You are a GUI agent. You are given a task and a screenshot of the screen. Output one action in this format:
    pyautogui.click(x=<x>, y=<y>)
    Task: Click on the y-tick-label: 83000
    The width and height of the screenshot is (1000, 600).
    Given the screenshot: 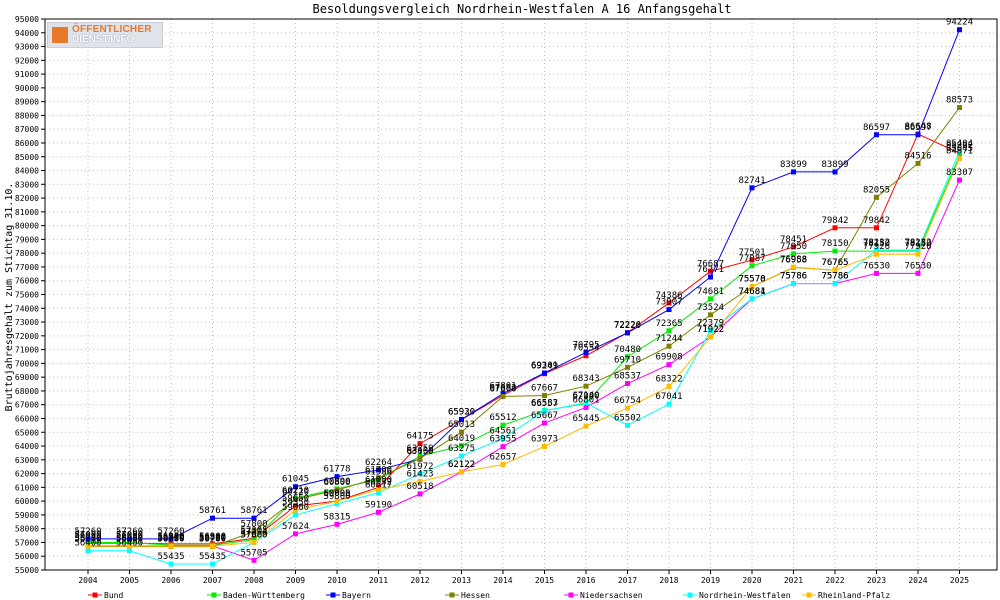 What is the action you would take?
    pyautogui.click(x=27, y=184)
    